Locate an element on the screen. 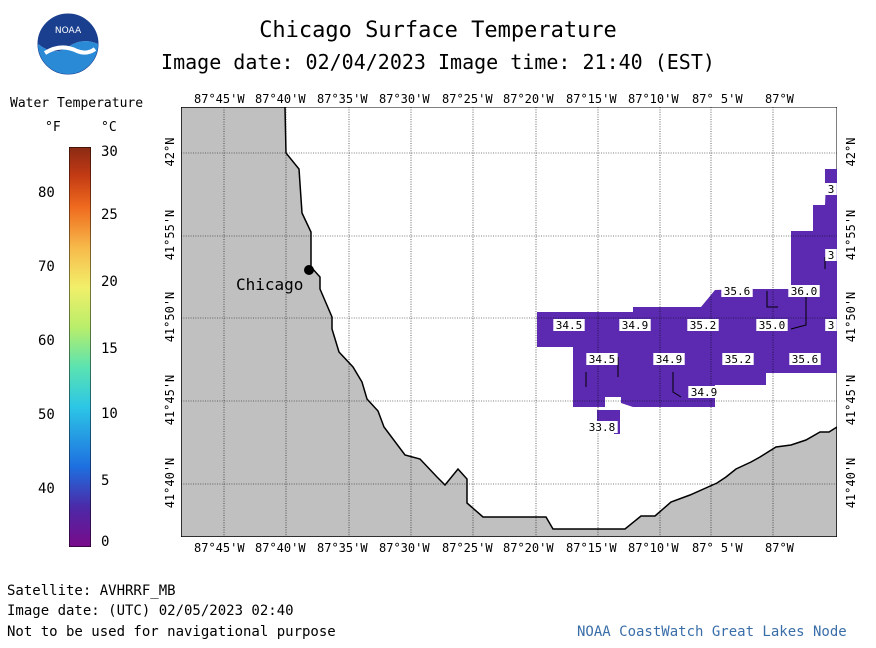  svg-text: 33.8 is located at coordinates (602, 427).